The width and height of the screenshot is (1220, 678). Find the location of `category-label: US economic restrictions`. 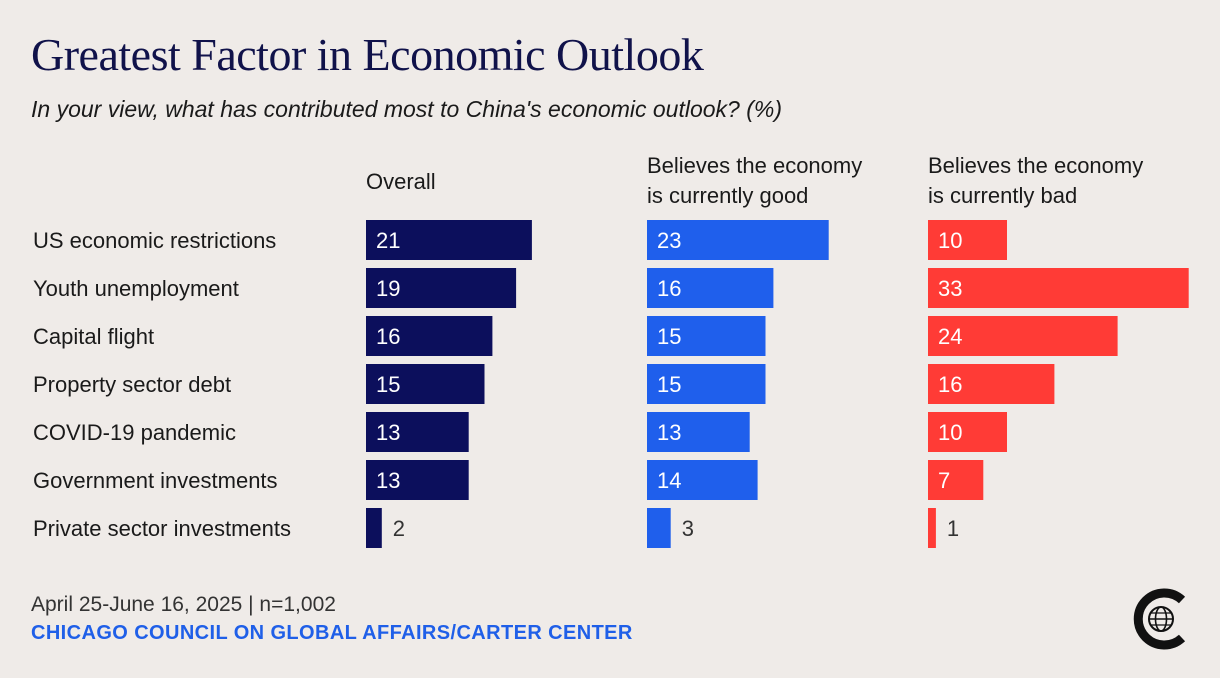

category-label: US economic restrictions is located at coordinates (154, 240).